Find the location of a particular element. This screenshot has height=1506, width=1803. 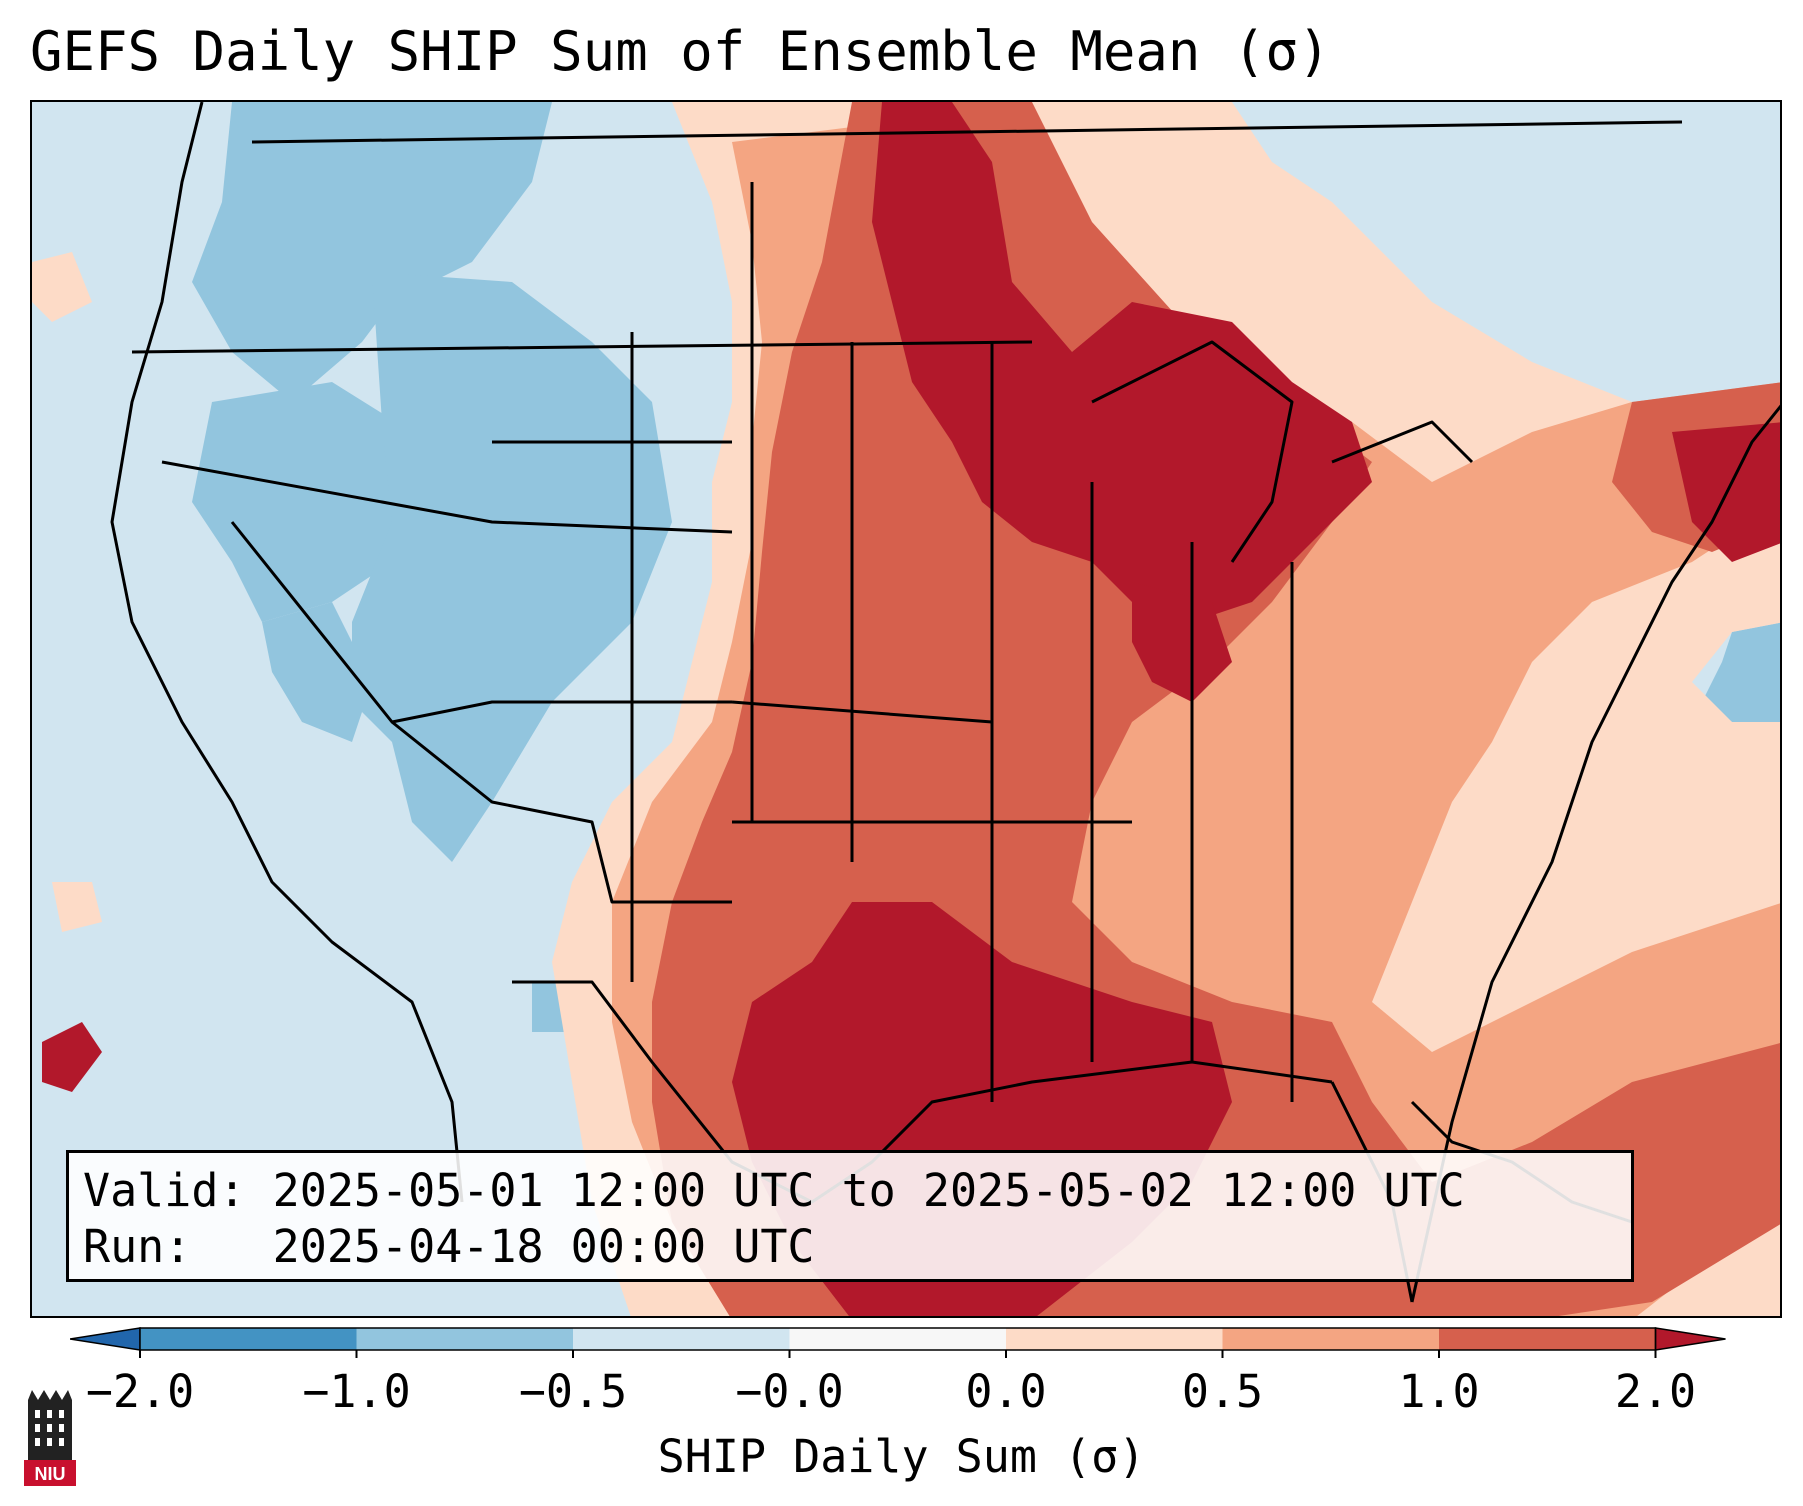

run-label: Run: is located at coordinates (137, 1246).